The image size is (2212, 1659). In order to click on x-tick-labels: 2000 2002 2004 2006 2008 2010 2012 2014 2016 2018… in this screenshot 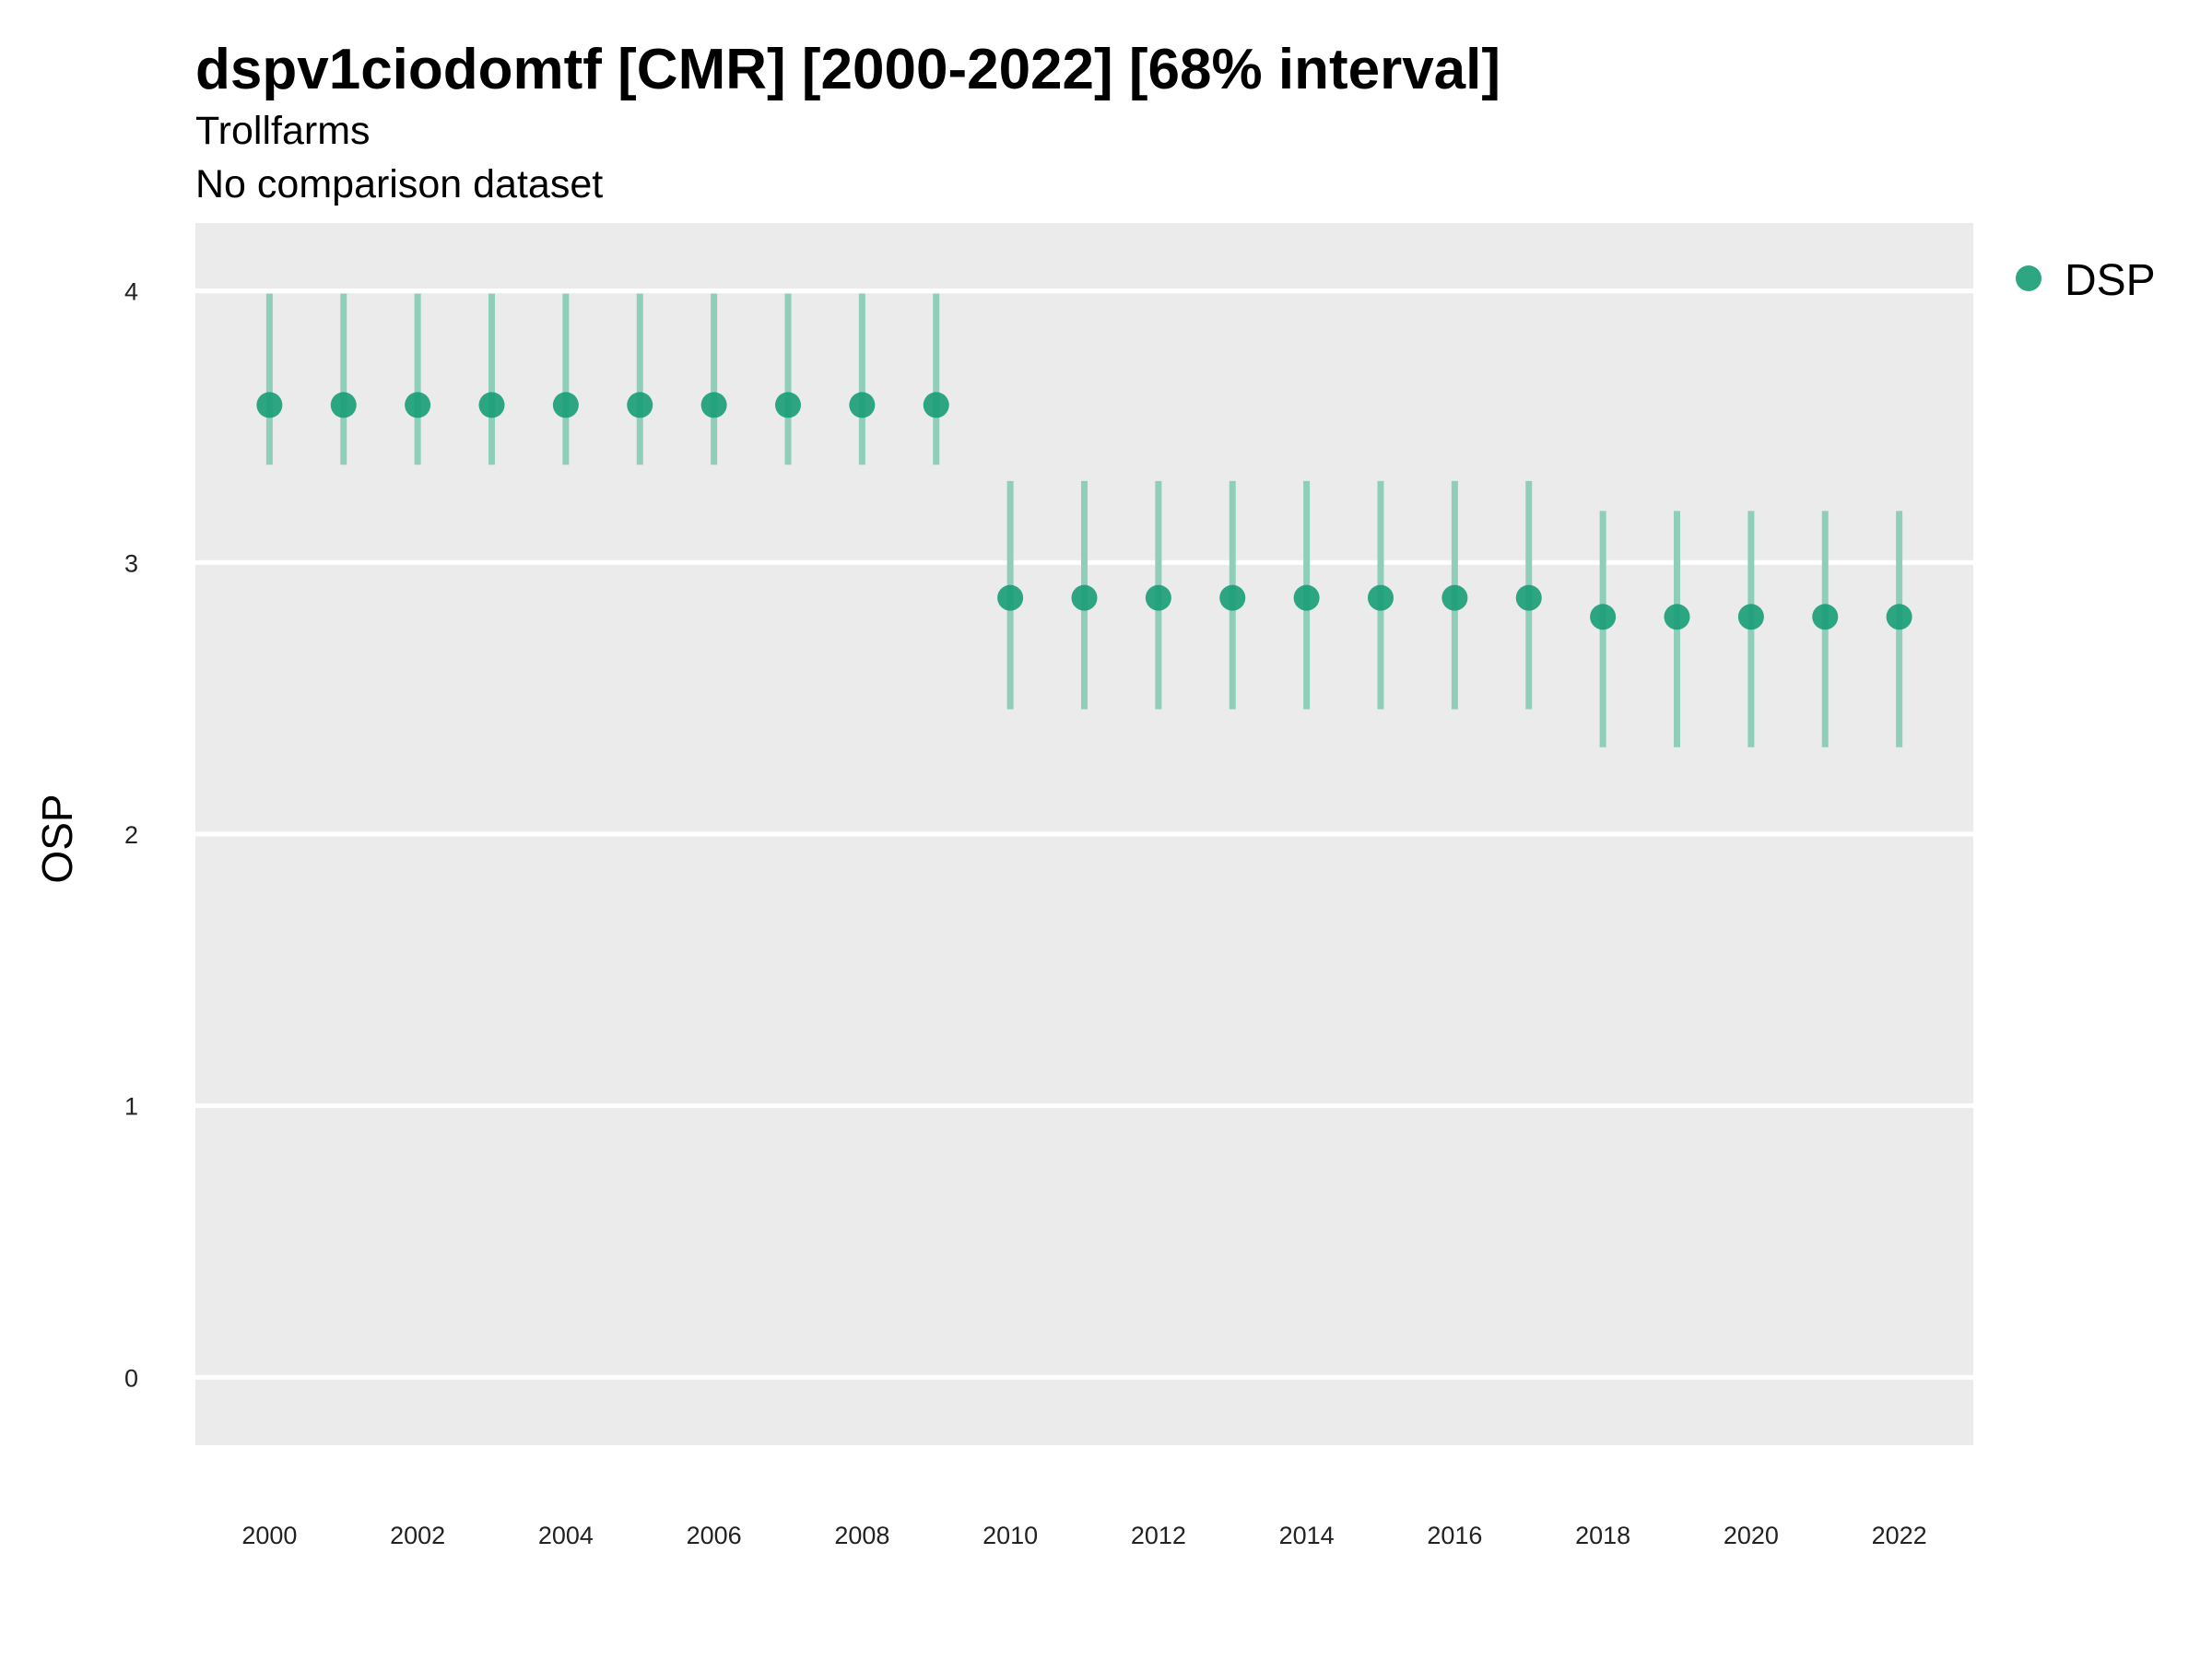, I will do `click(1083, 1535)`.